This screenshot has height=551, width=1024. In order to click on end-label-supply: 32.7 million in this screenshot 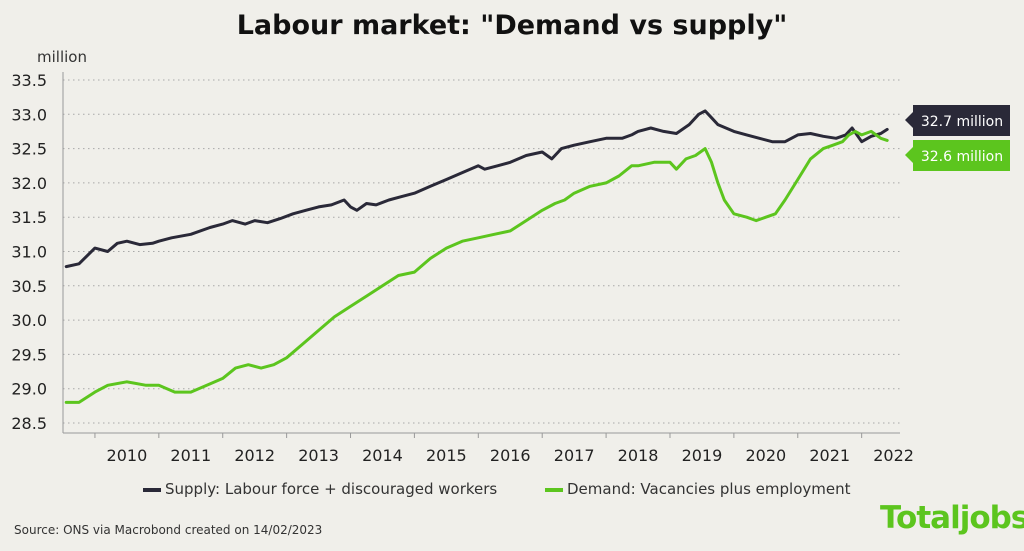, I will do `click(957, 120)`.